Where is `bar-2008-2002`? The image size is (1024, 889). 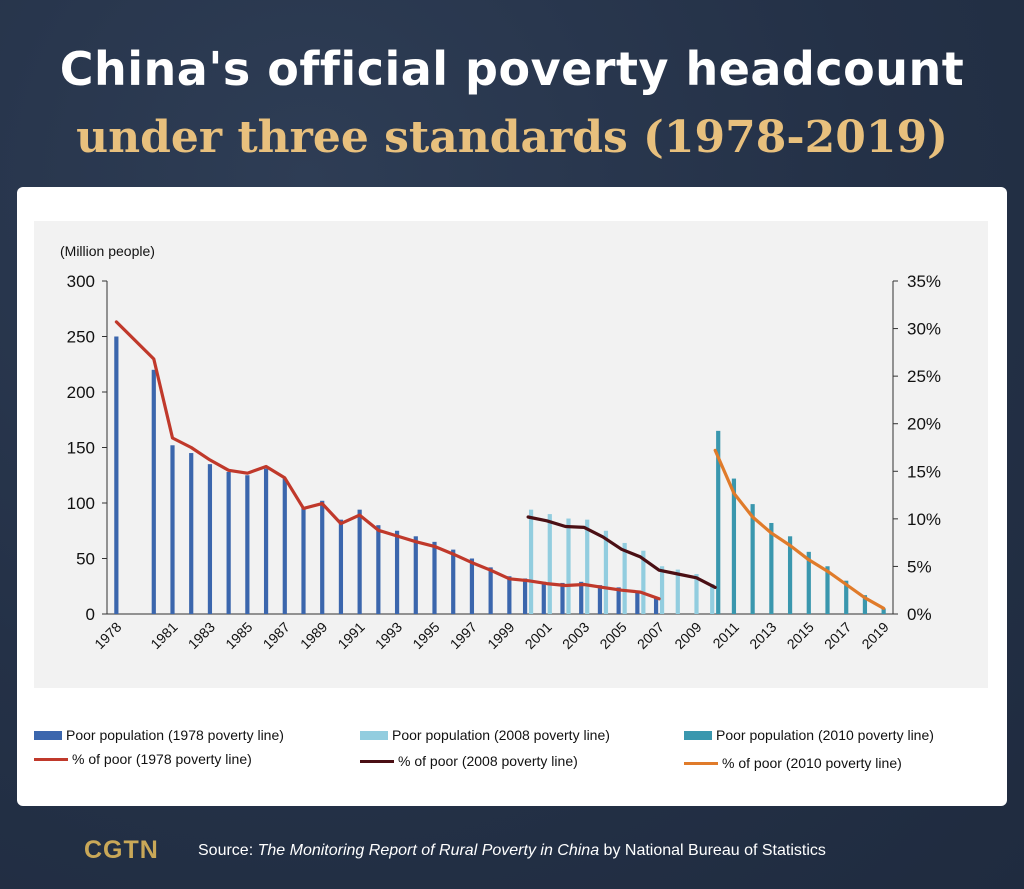 bar-2008-2002 is located at coordinates (568, 566).